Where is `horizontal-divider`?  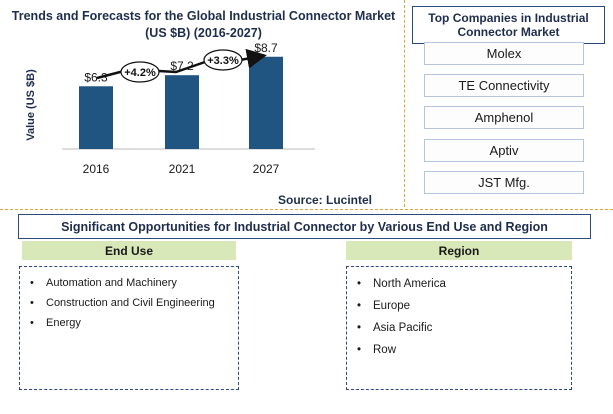 horizontal-divider is located at coordinates (306, 209).